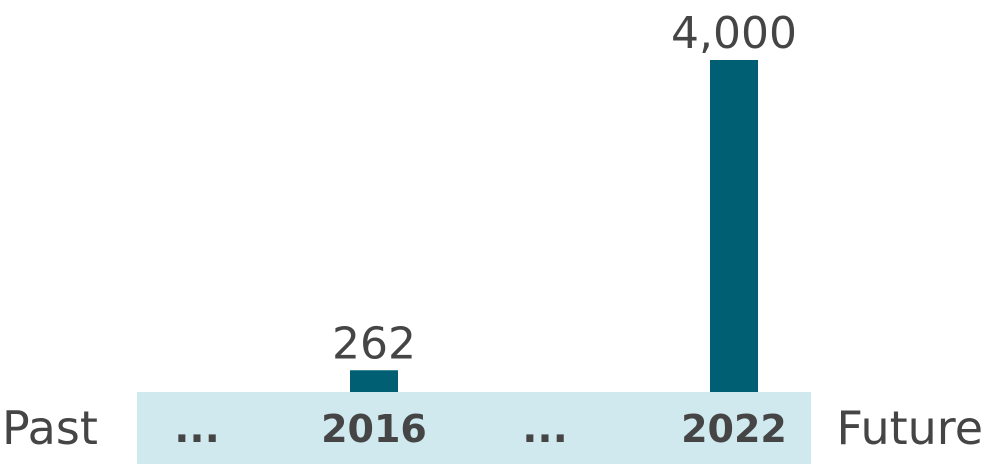 The height and width of the screenshot is (464, 992). What do you see at coordinates (50, 428) in the screenshot?
I see `axis-left-label: Past` at bounding box center [50, 428].